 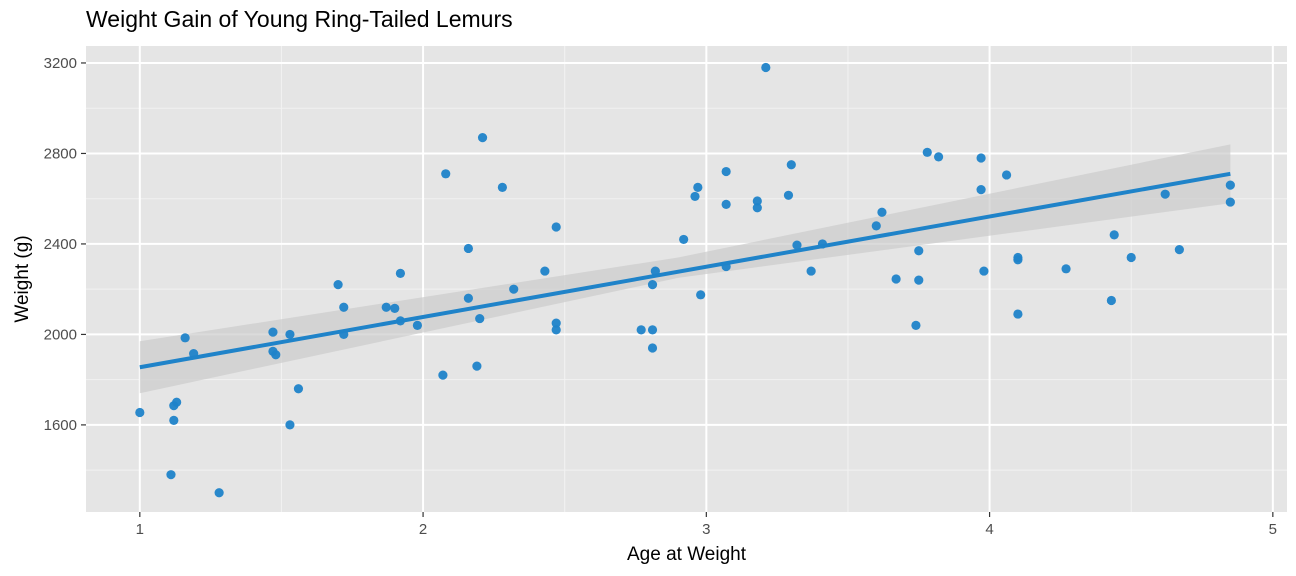 What do you see at coordinates (60, 425) in the screenshot?
I see `y-tick-label: 1600` at bounding box center [60, 425].